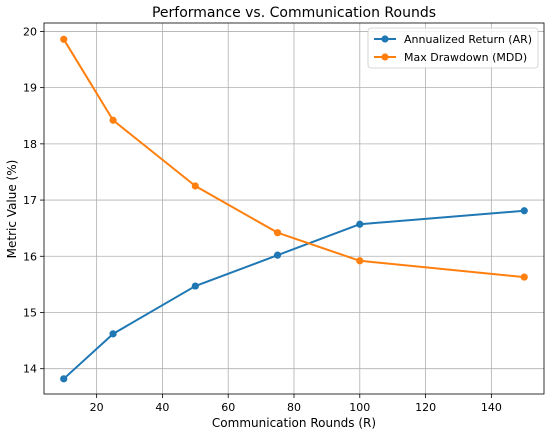  Describe the element at coordinates (294, 407) in the screenshot. I see `x-tick-label: 80` at that location.